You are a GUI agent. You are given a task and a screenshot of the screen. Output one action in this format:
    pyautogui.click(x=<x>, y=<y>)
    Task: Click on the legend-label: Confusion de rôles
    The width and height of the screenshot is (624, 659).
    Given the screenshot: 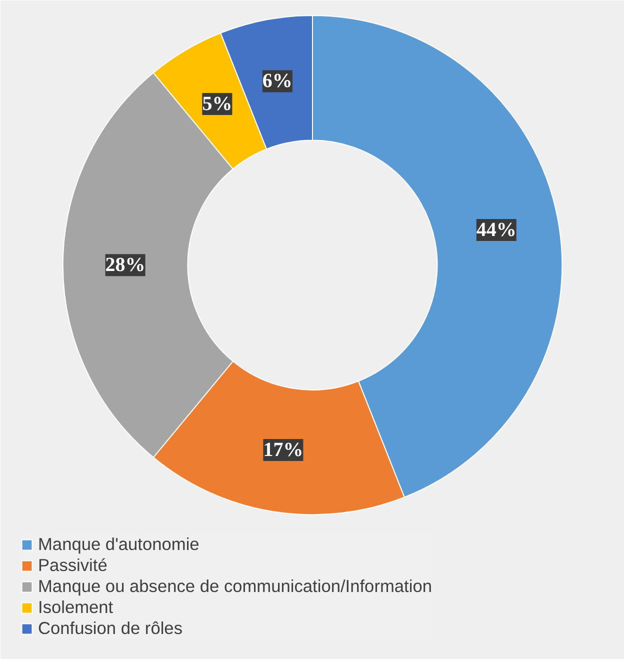 What is the action you would take?
    pyautogui.click(x=110, y=628)
    